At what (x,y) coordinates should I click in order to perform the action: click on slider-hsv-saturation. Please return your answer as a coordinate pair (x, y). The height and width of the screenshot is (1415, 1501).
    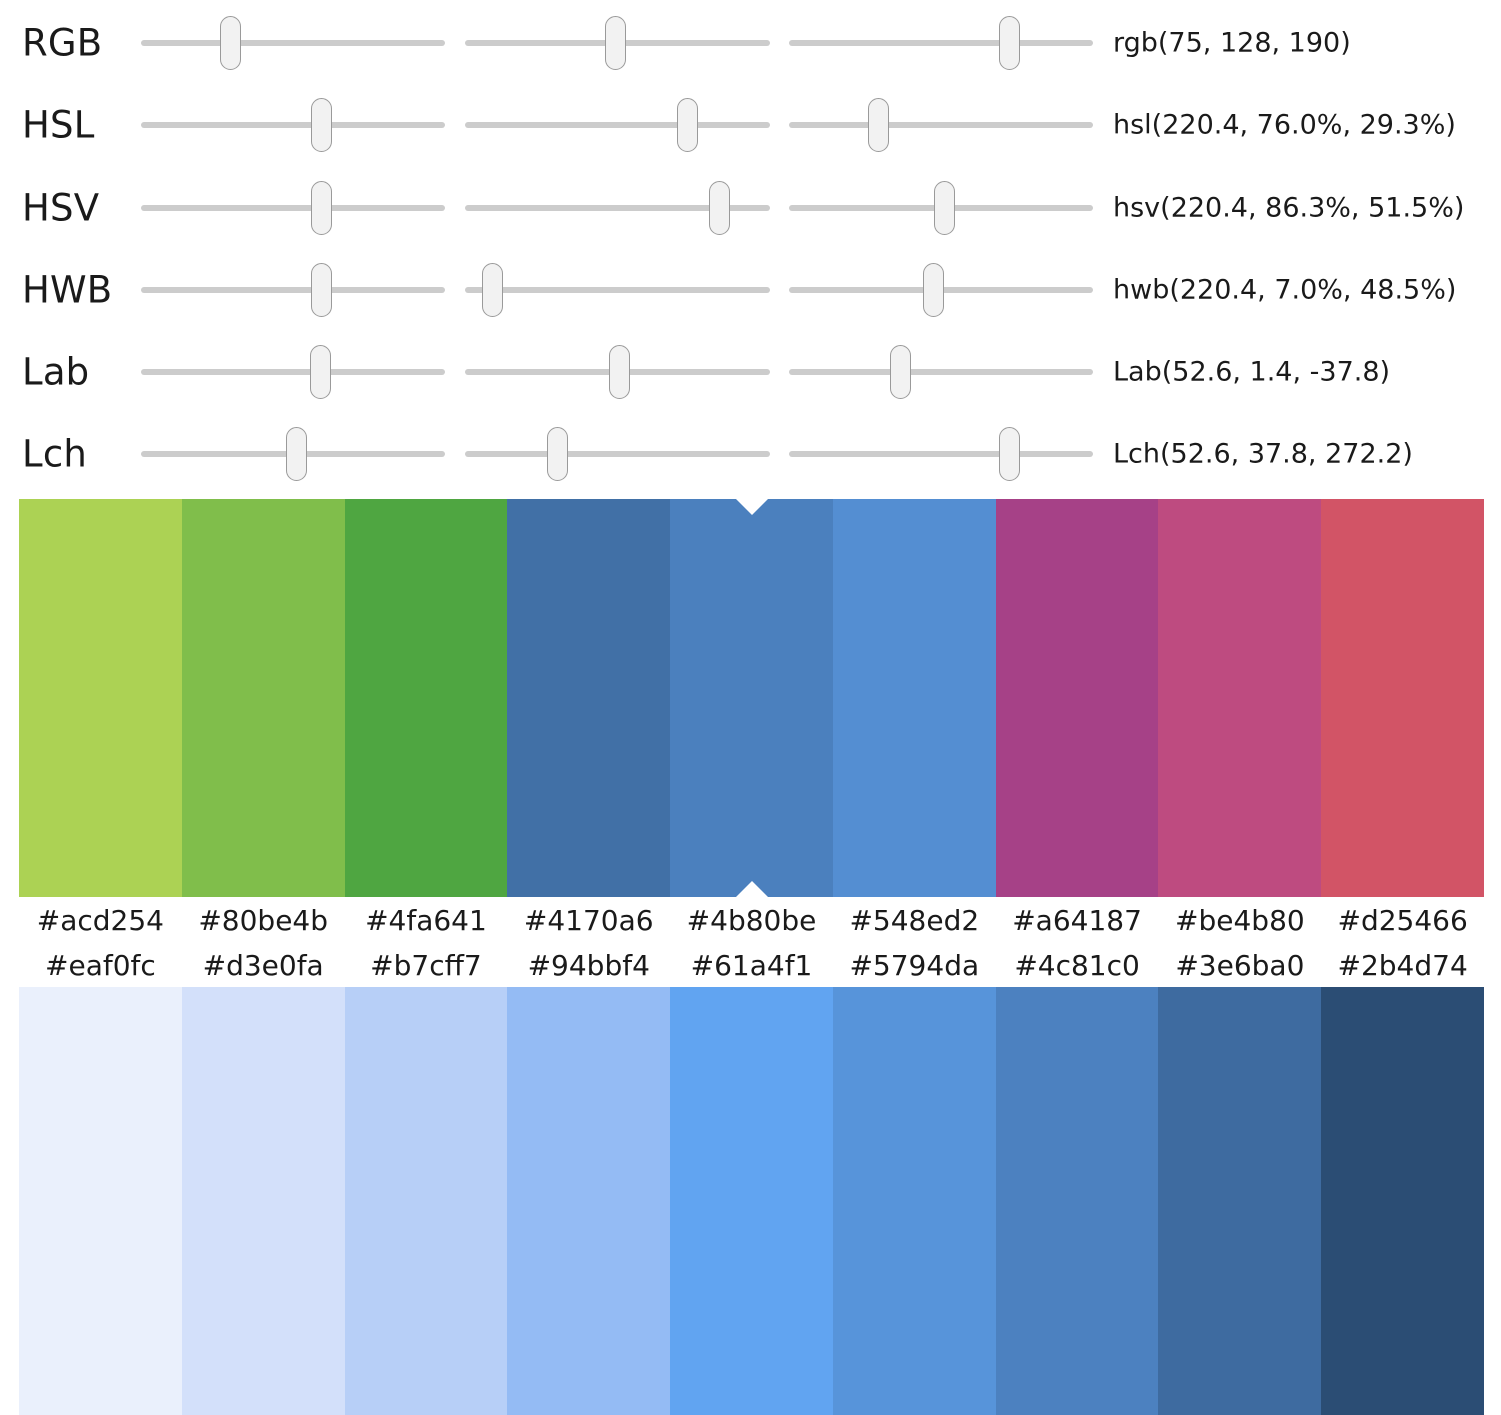
    Looking at the image, I should click on (617, 208).